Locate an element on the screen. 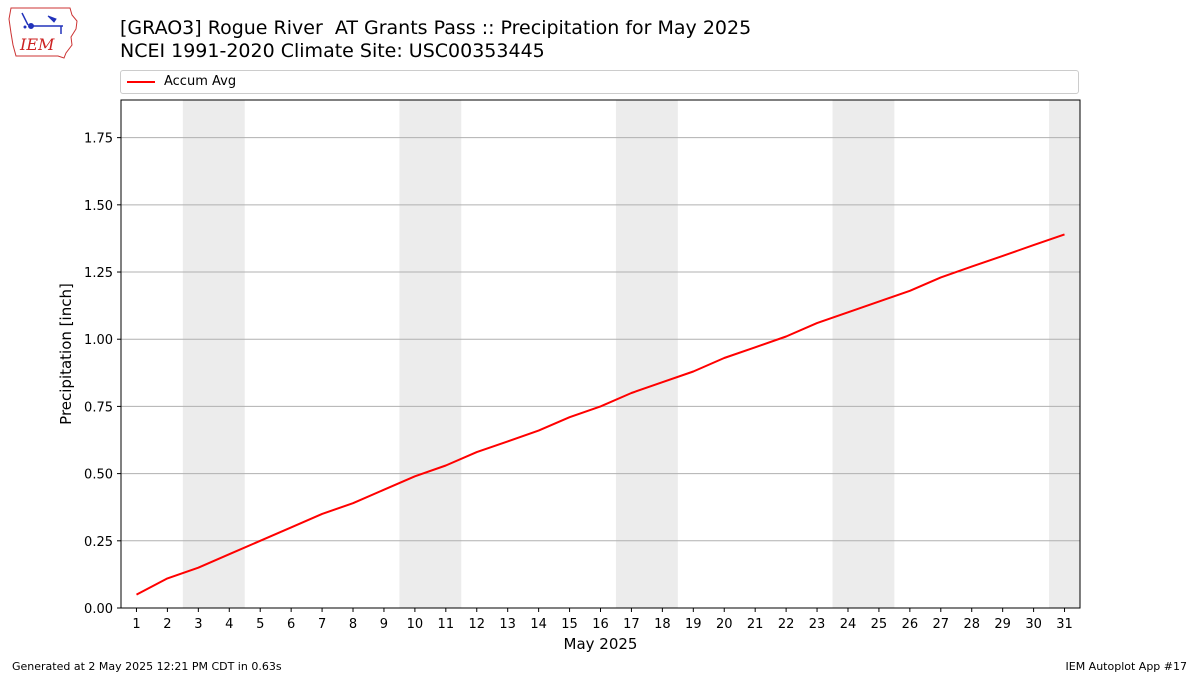  x-tick-label: 14 is located at coordinates (538, 624).